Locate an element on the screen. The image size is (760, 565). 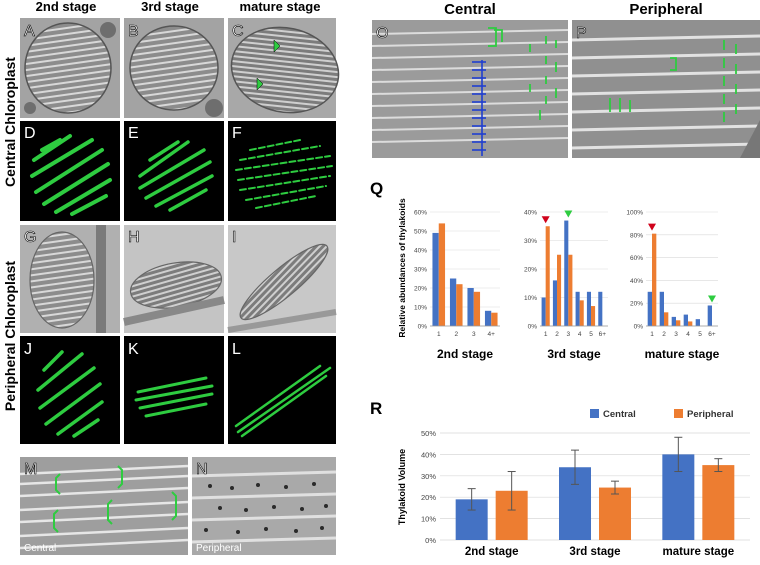
panel-c-letter: C is located at coordinates (238, 31).